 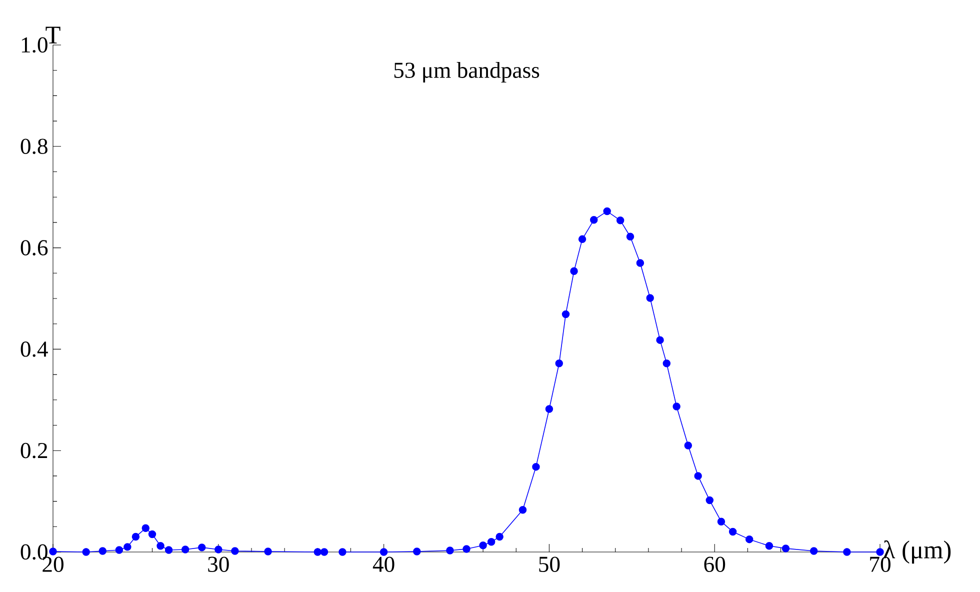 I want to click on y-axis-title: T, so click(x=53, y=35).